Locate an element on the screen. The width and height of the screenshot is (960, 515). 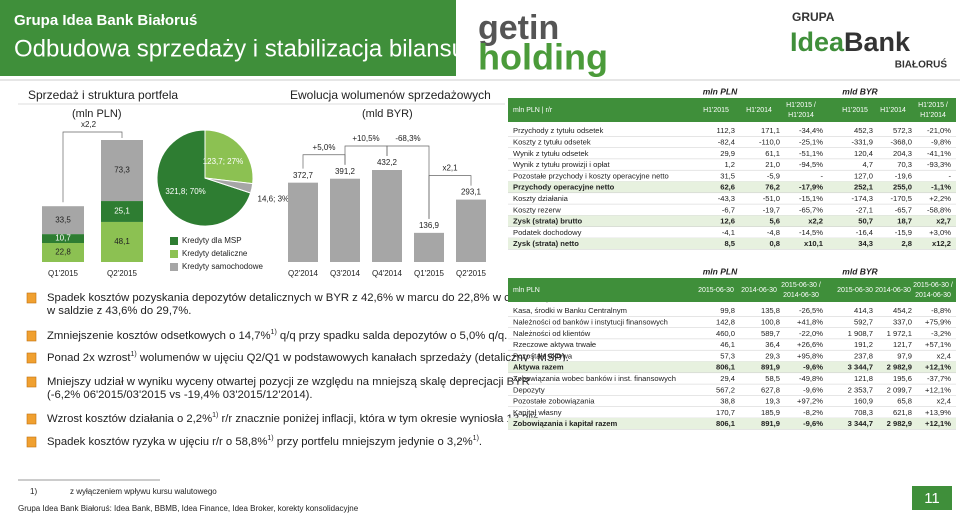
annotation: x2,1 is located at coordinates (450, 168).